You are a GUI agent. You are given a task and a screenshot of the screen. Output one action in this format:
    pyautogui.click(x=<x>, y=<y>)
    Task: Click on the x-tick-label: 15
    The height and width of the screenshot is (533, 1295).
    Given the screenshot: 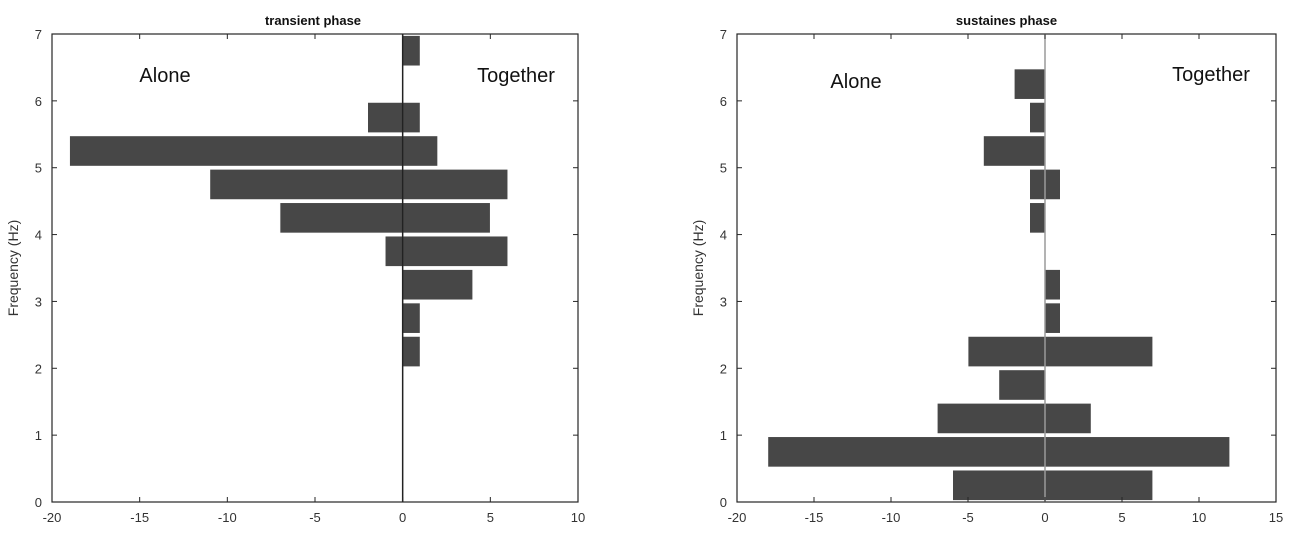 What is the action you would take?
    pyautogui.click(x=1276, y=517)
    